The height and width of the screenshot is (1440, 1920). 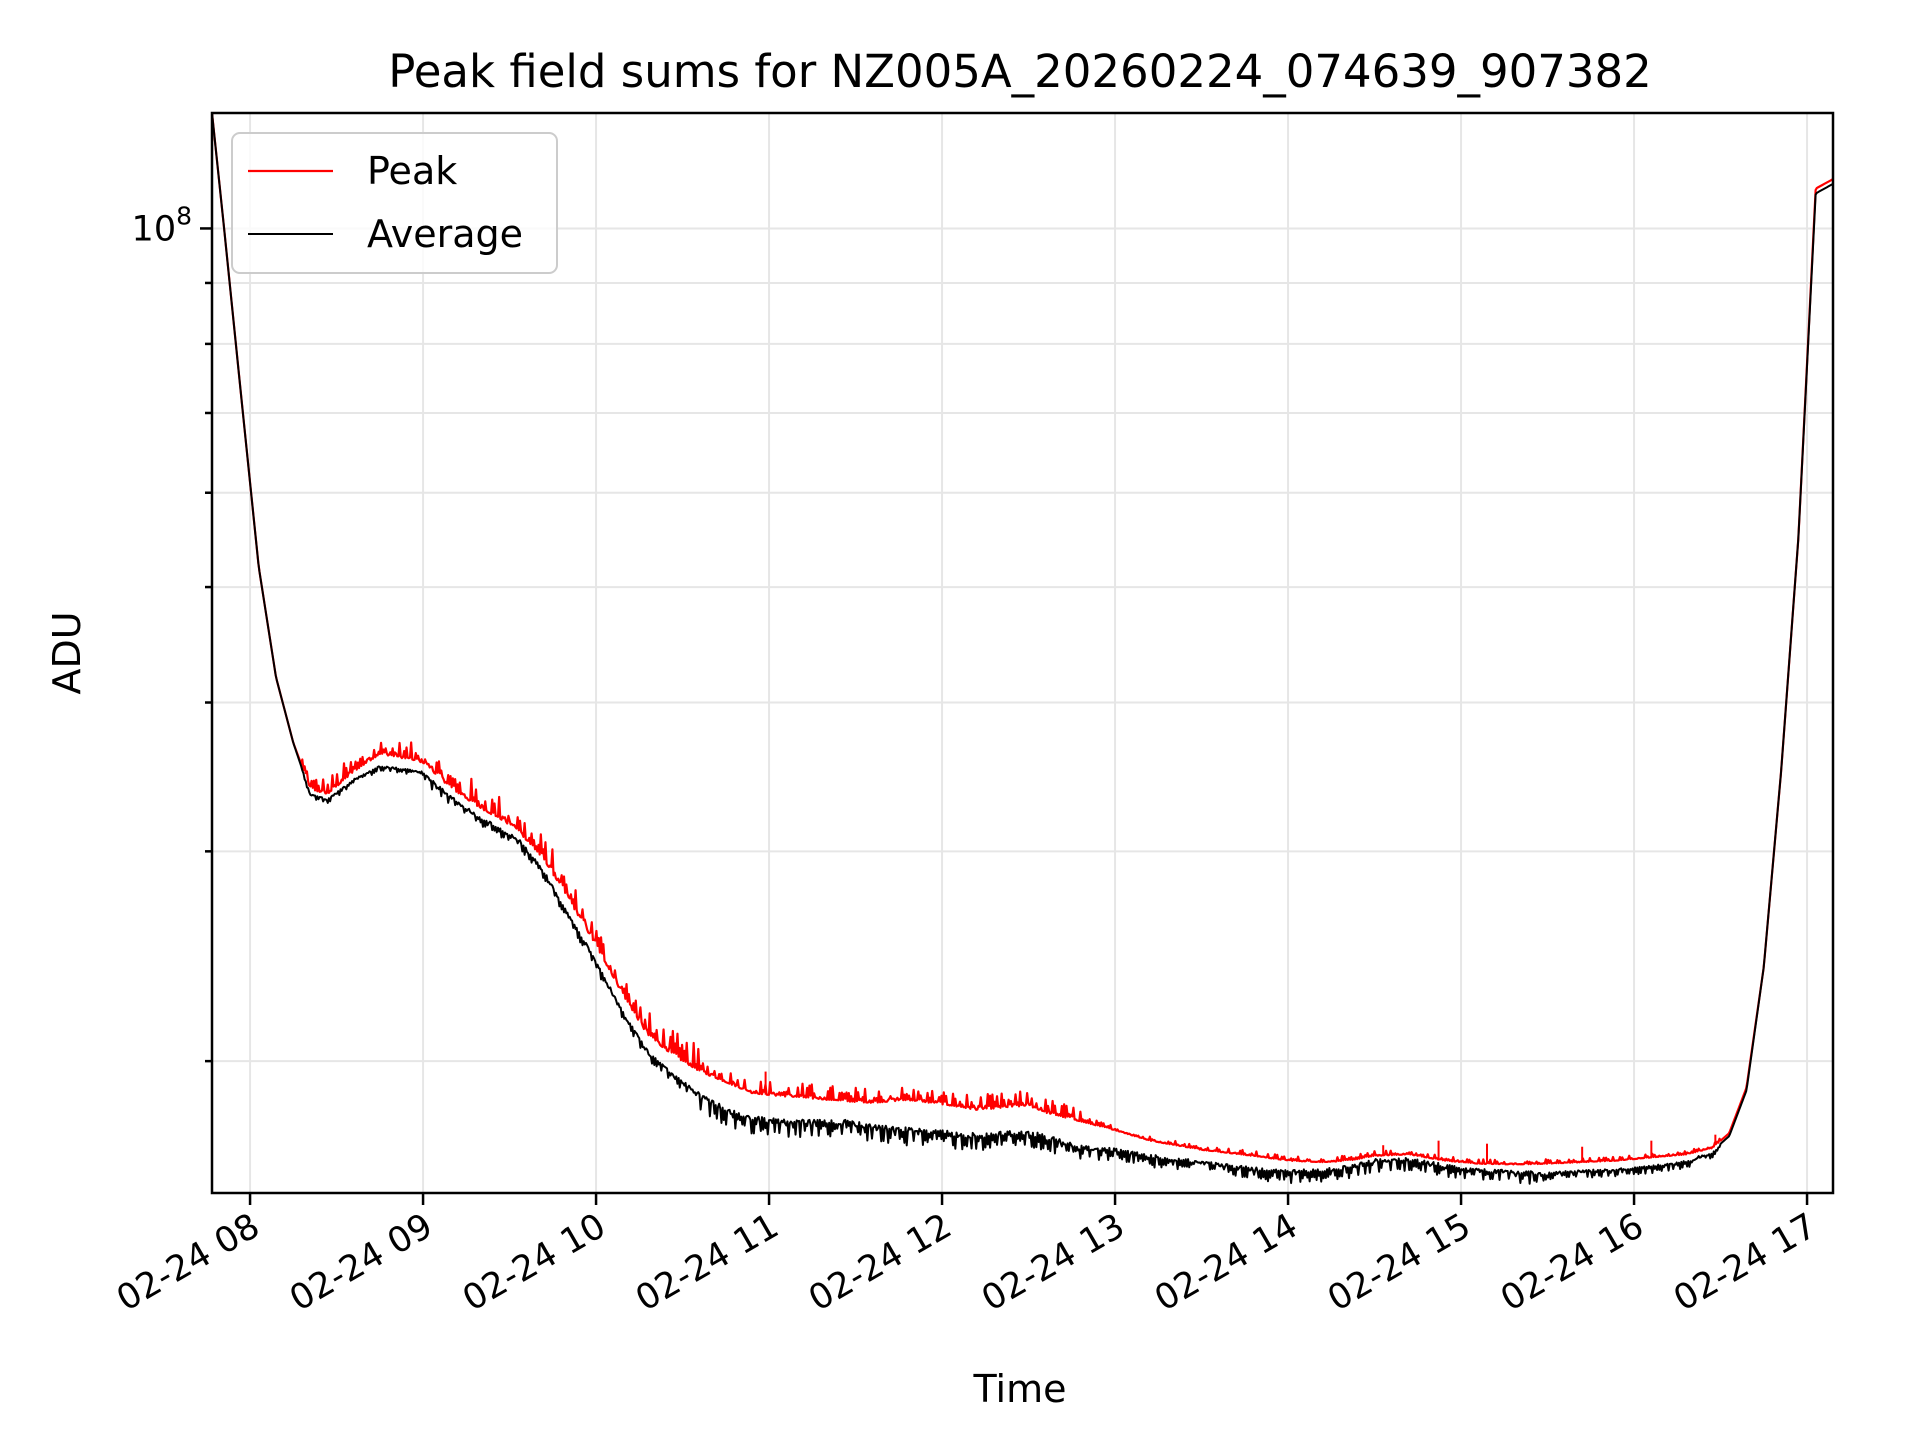 I want to click on y-tick-label: 108, so click(x=162, y=225).